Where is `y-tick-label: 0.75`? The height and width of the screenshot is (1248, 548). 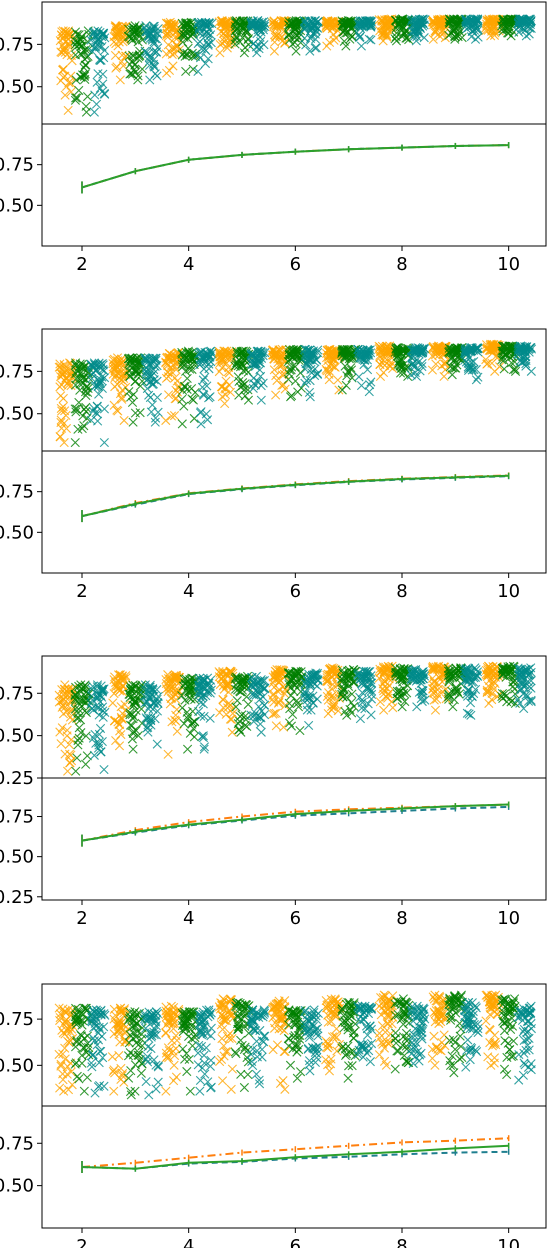 y-tick-label: 0.75 is located at coordinates (17, 817).